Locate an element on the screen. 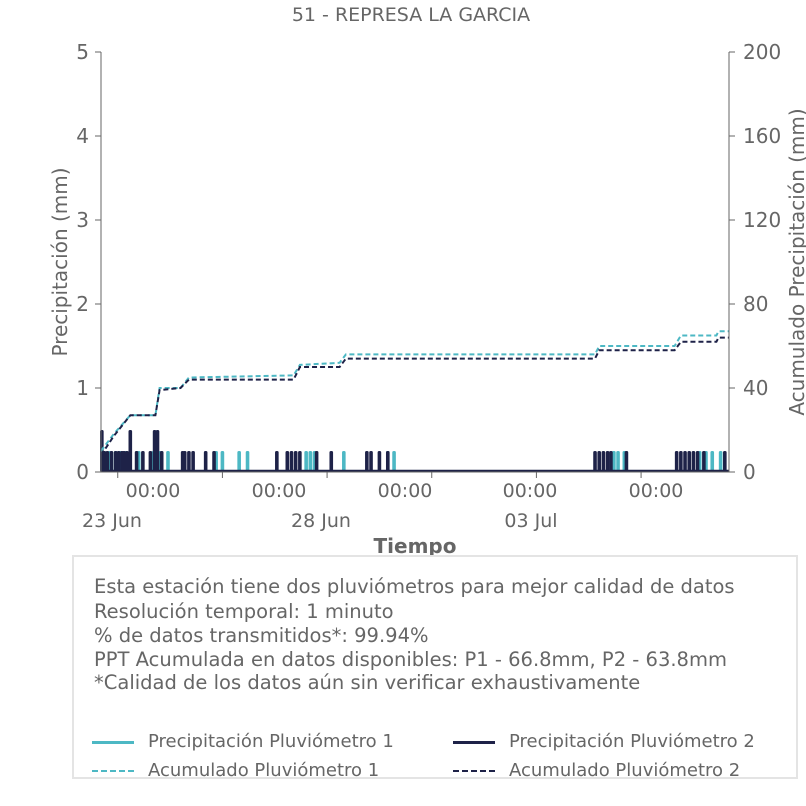 This screenshot has height=806, width=806. right-tick-label: 40 is located at coordinates (755, 388).